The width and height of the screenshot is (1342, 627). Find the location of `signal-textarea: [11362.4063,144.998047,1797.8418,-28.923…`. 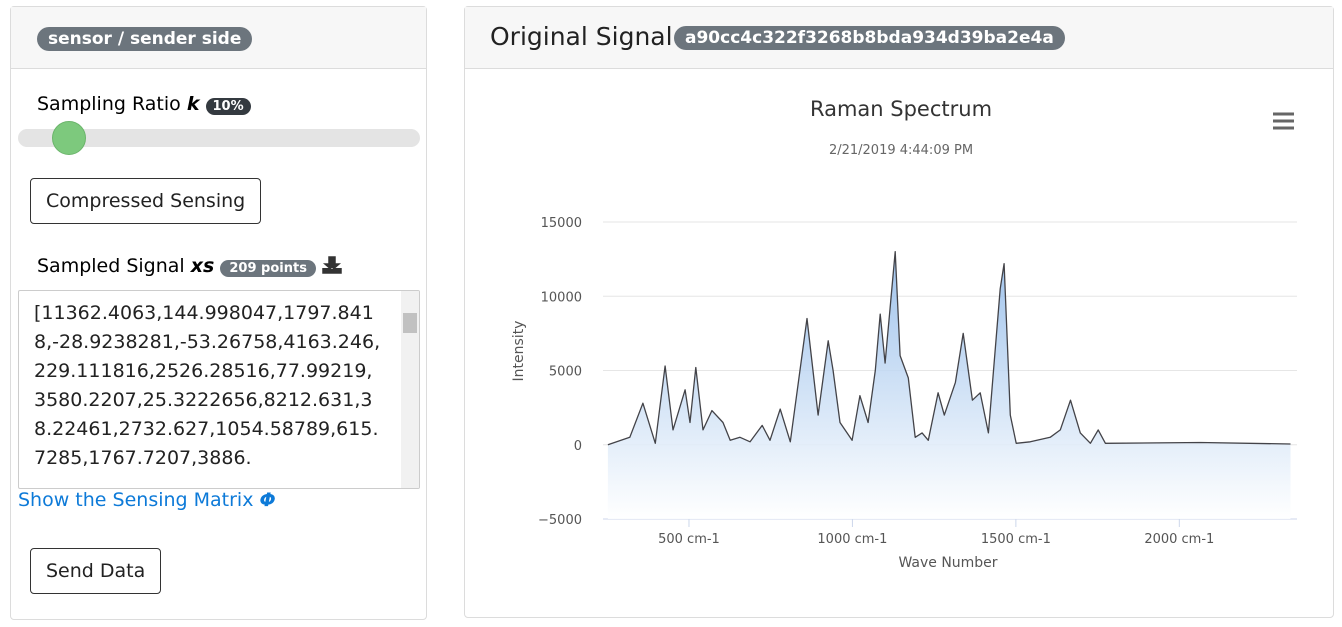

signal-textarea: [11362.4063,144.998047,1797.8418,-28.923… is located at coordinates (219, 389).